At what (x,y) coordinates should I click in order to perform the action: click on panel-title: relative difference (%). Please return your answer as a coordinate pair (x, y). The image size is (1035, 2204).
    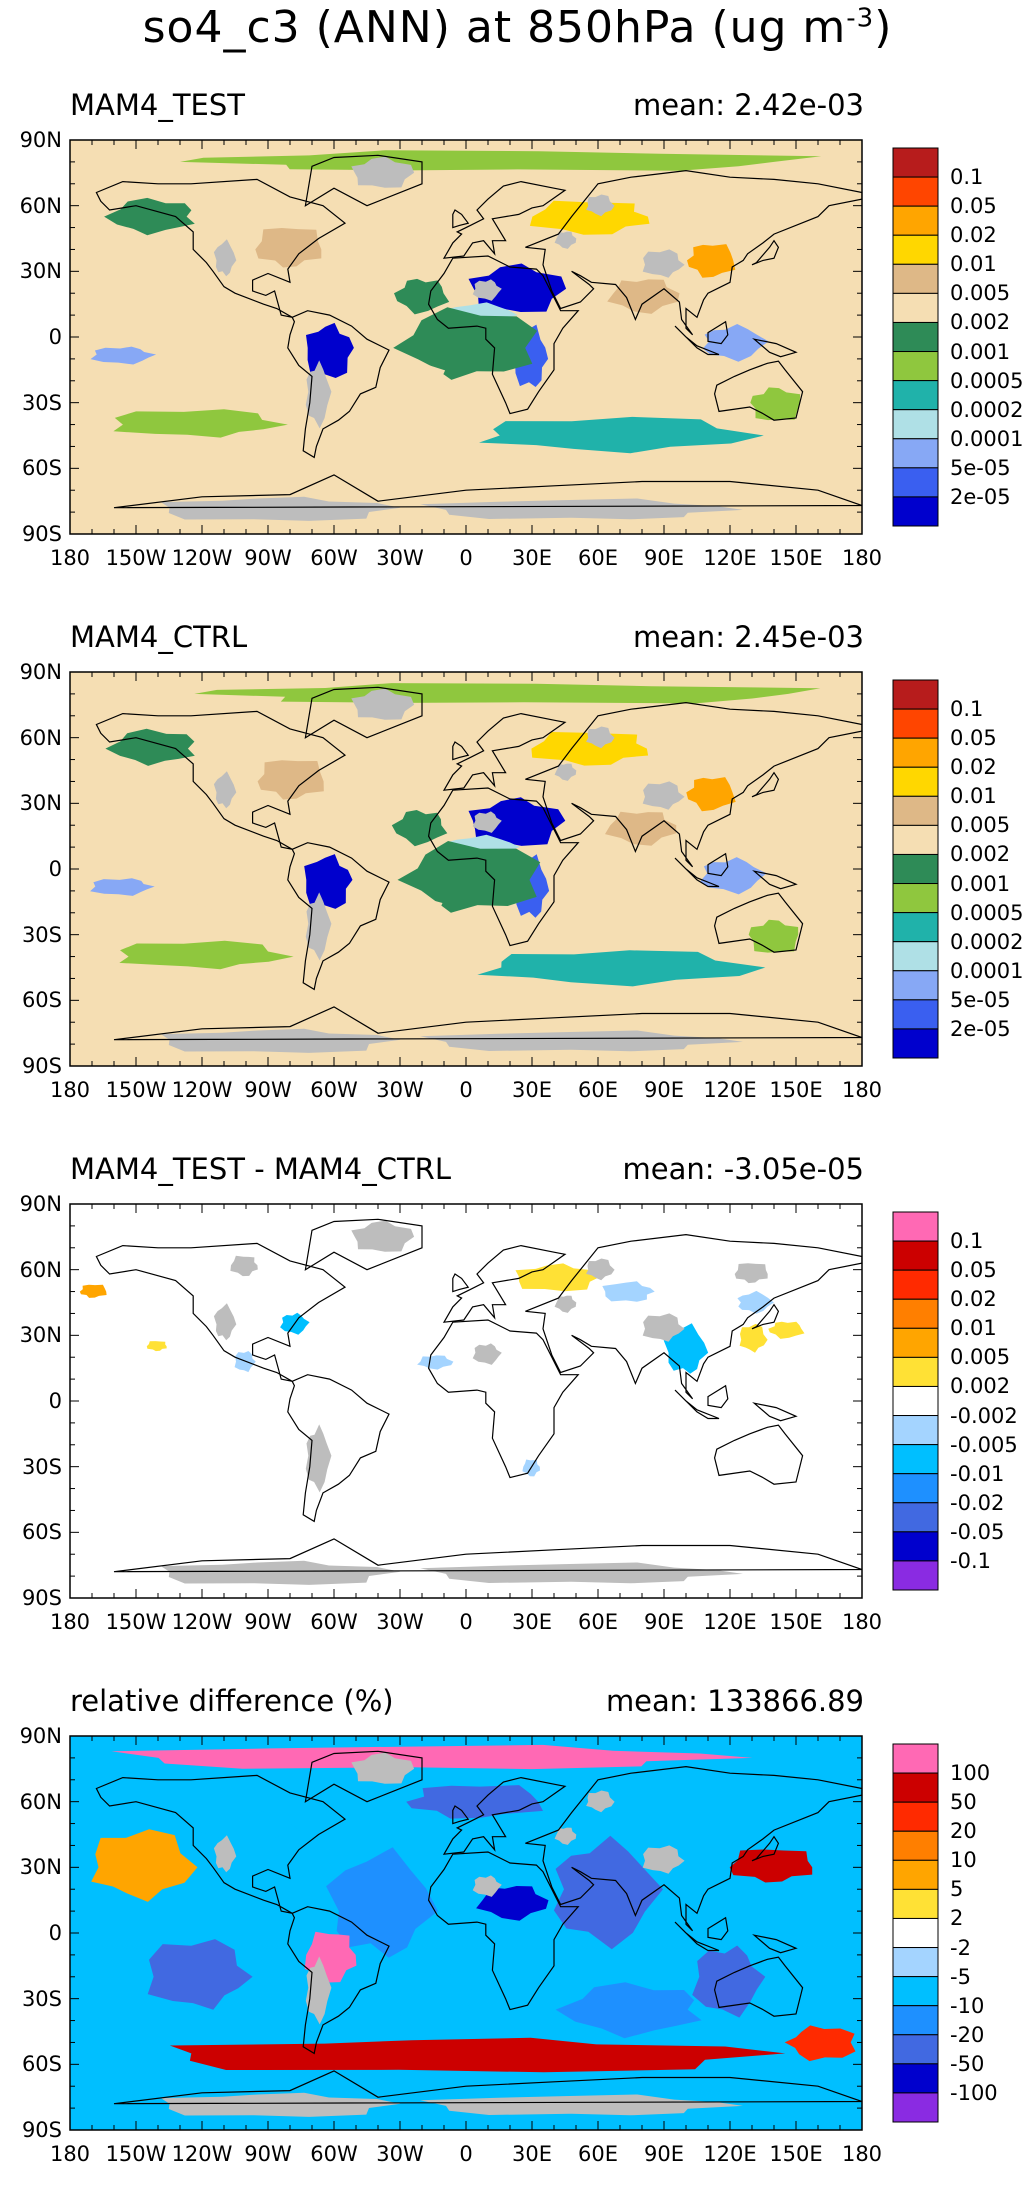
    Looking at the image, I should click on (232, 1701).